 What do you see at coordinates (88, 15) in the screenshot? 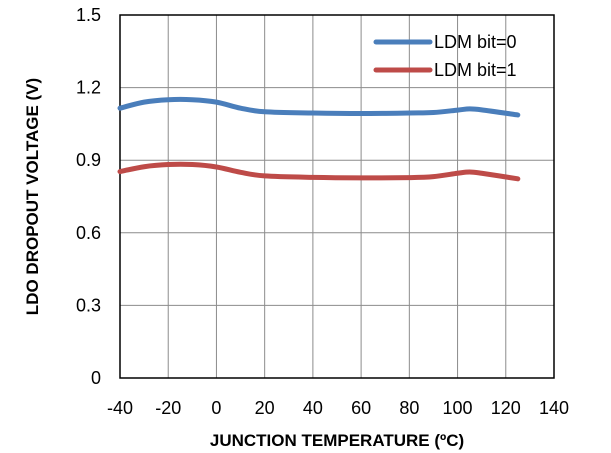
I see `y-tick-label: 1.5` at bounding box center [88, 15].